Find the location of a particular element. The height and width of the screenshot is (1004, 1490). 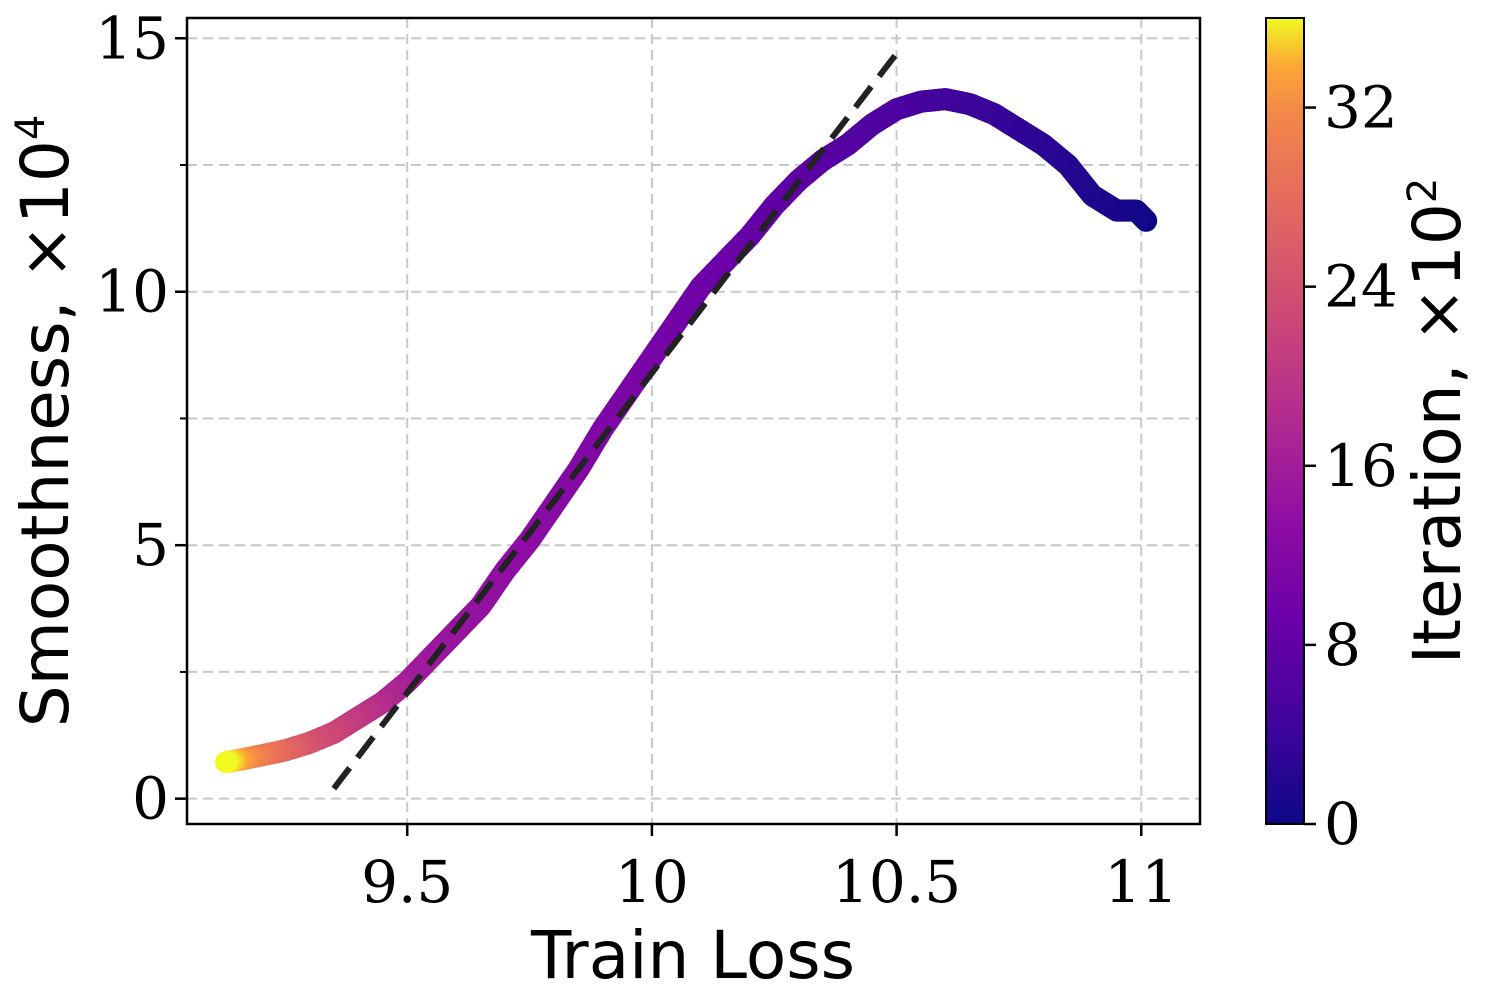

y-tick-label: 10 is located at coordinates (132, 292).